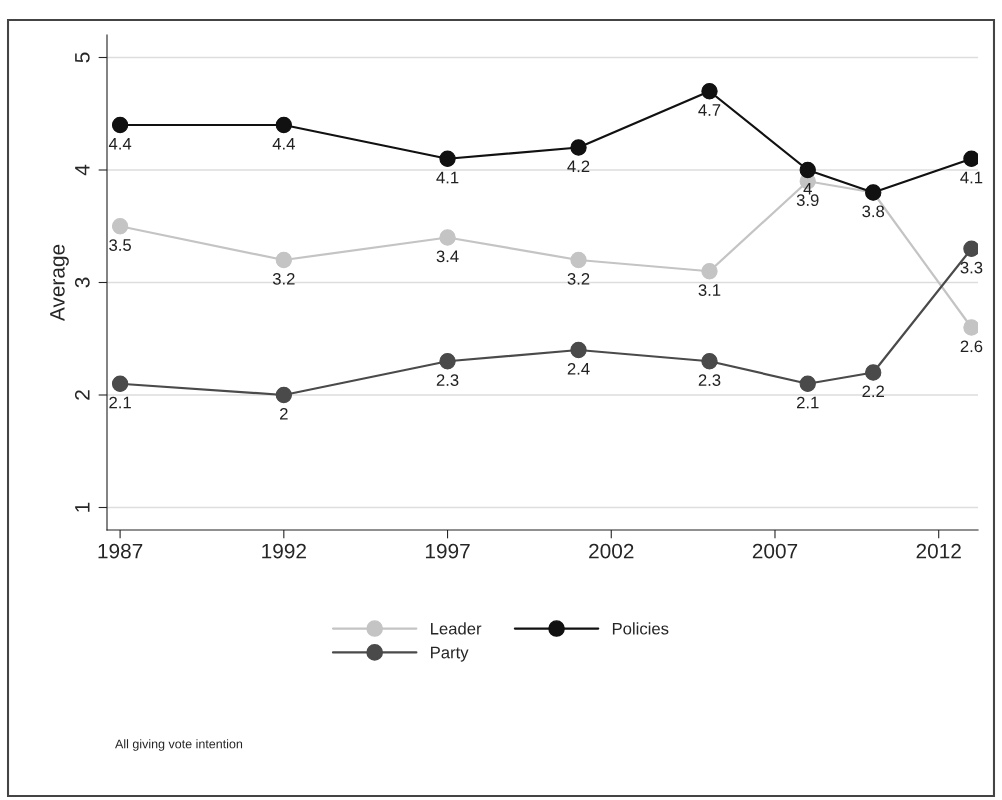 The height and width of the screenshot is (800, 1002). Describe the element at coordinates (971, 346) in the screenshot. I see `data-label: 2.6` at that location.